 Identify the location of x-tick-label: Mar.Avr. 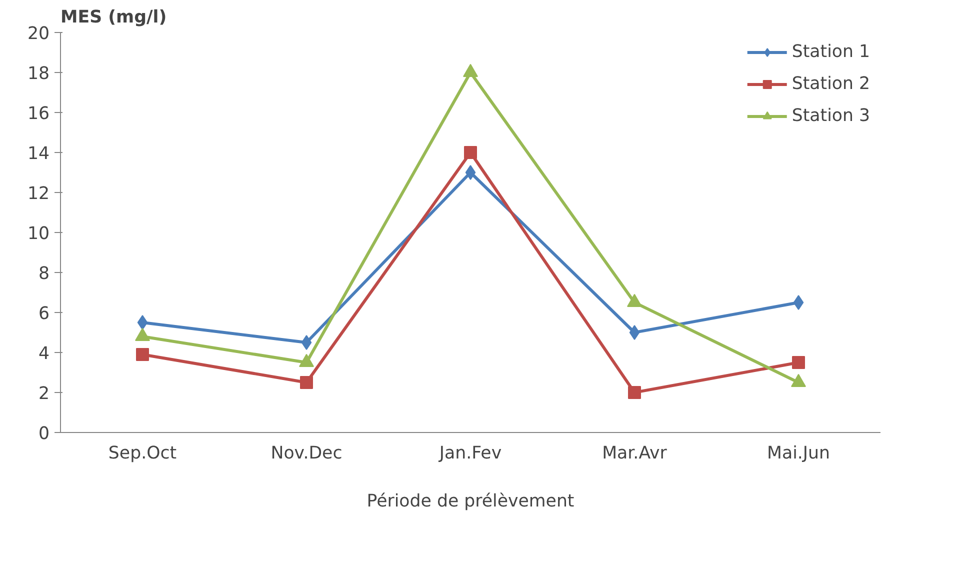
(635, 454).